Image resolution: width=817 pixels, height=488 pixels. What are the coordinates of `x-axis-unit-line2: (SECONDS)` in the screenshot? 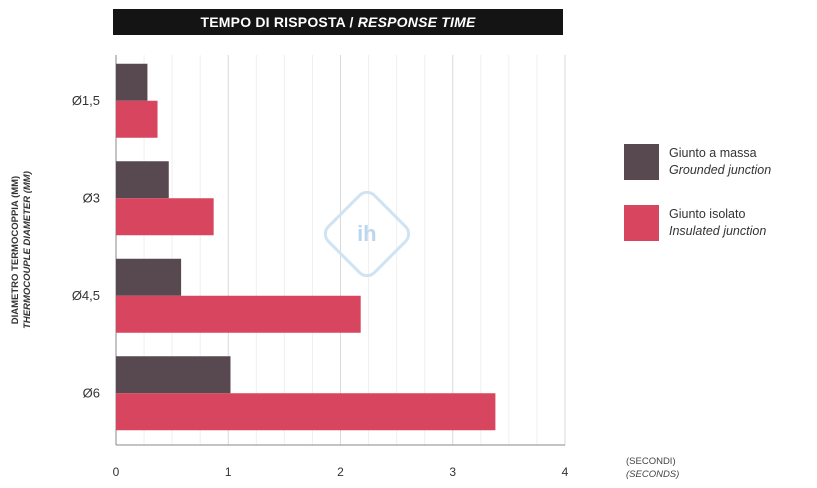 It's located at (653, 474).